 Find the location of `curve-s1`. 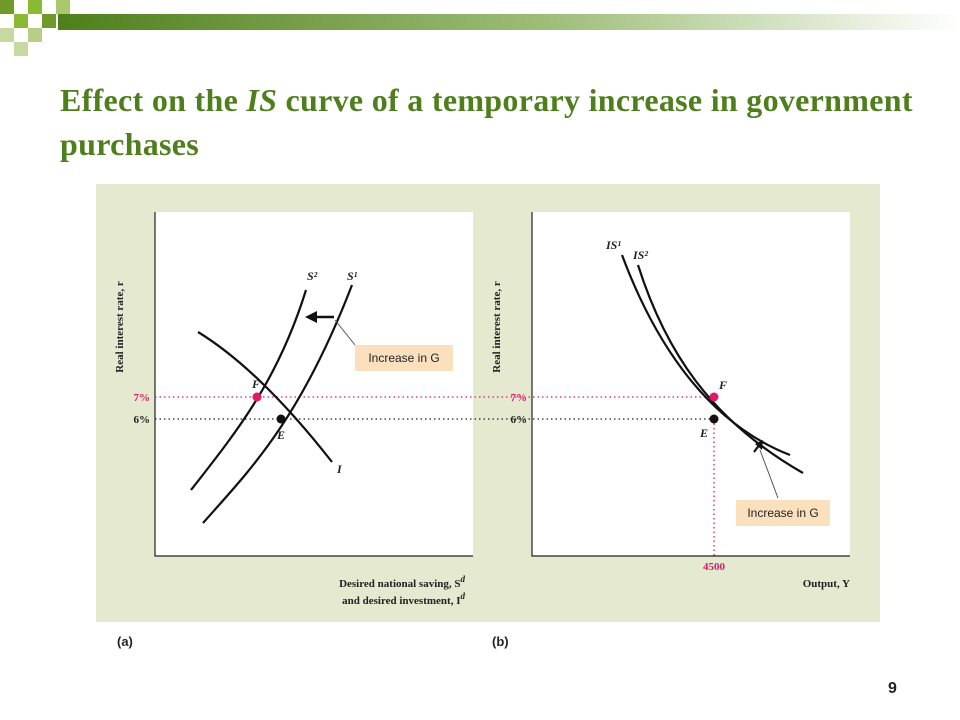

curve-s1 is located at coordinates (278, 404).